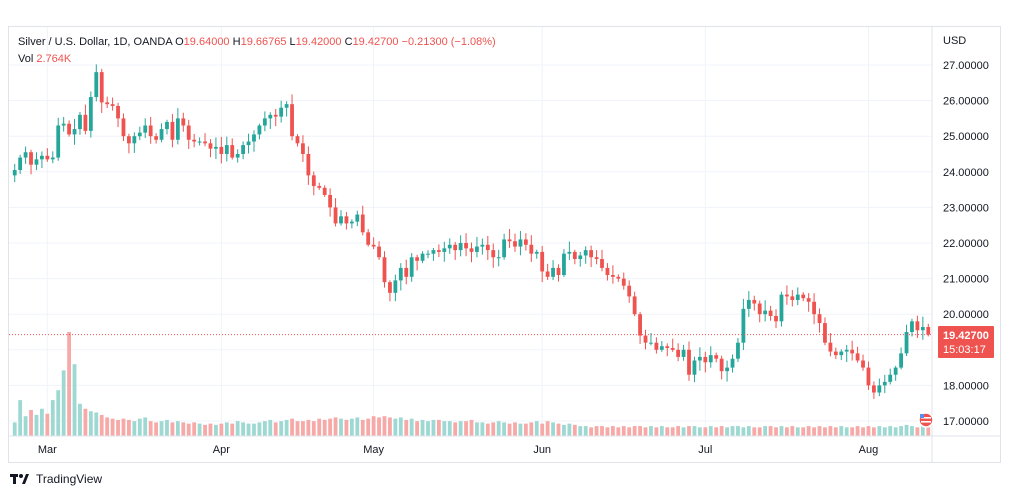 The image size is (1012, 498). What do you see at coordinates (926, 420) in the screenshot?
I see `flag-icon` at bounding box center [926, 420].